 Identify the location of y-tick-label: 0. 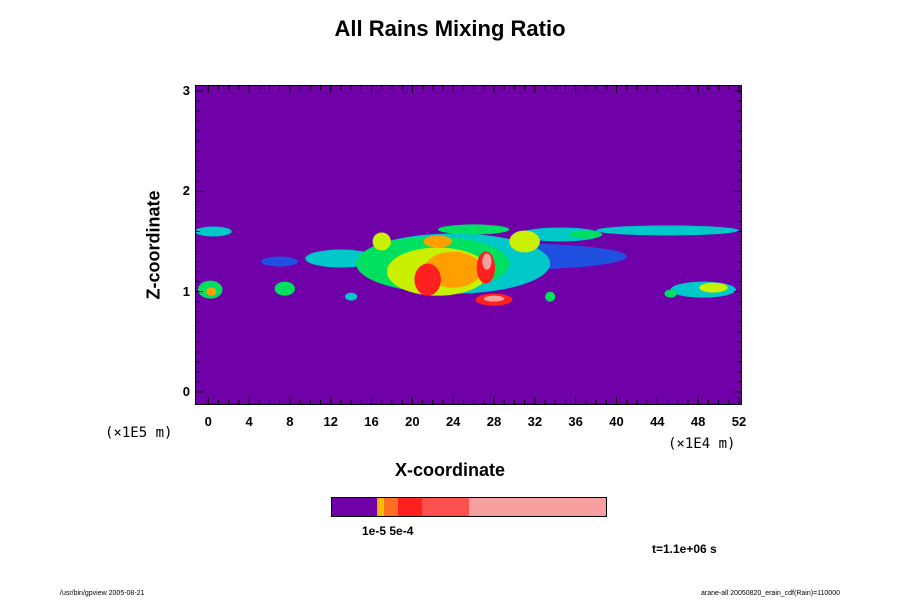
(186, 391).